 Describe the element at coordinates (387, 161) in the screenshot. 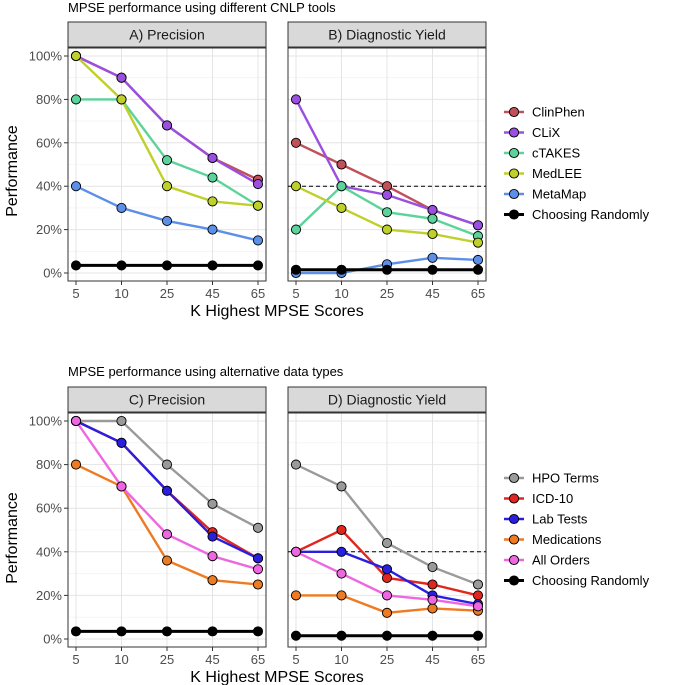

I see `panel-b: B) Diagnostic Yield 5 10 25 45 65` at that location.